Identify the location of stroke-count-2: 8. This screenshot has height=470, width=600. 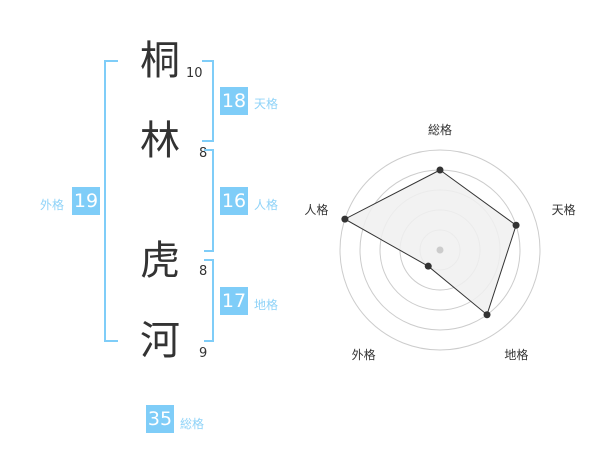
(203, 153).